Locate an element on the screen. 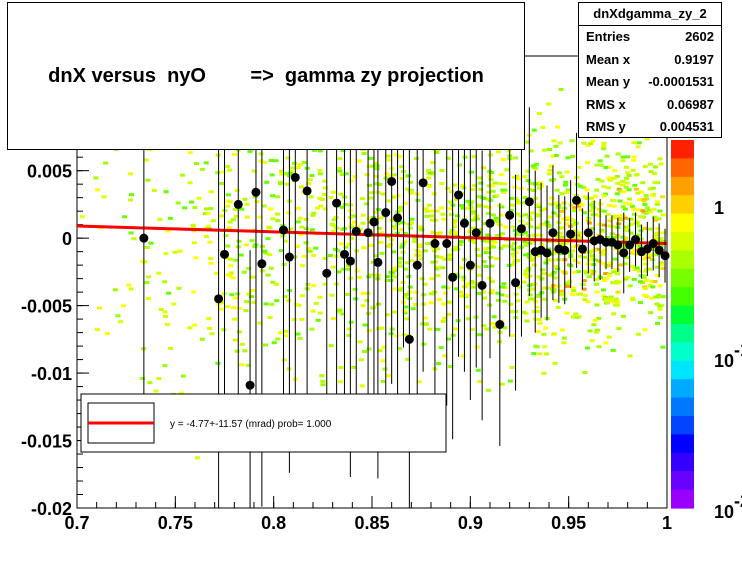 Image resolution: width=742 pixels, height=565 pixels. stats-label: RMS x is located at coordinates (606, 104).